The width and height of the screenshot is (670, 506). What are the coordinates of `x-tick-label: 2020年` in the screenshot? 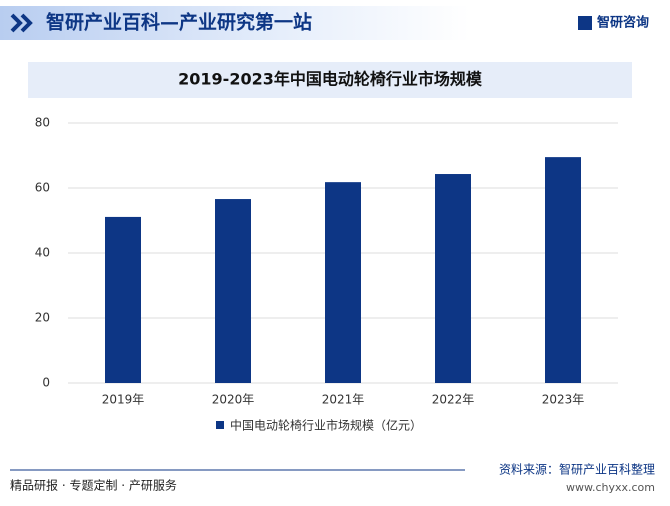 It's located at (233, 400).